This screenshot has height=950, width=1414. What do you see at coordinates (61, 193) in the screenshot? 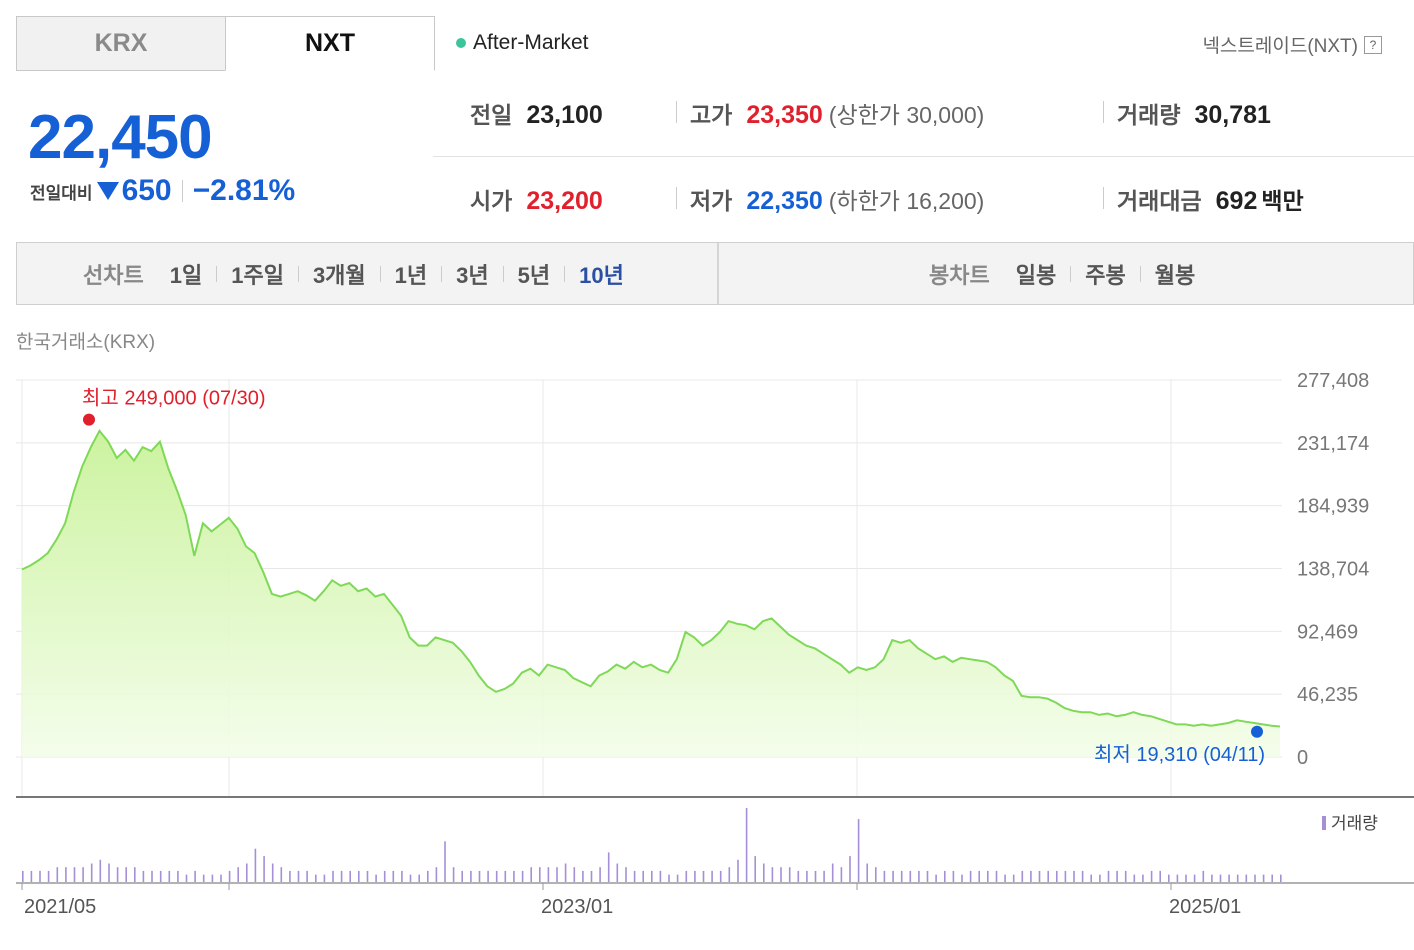
I see `change-label: 전일대비` at bounding box center [61, 193].